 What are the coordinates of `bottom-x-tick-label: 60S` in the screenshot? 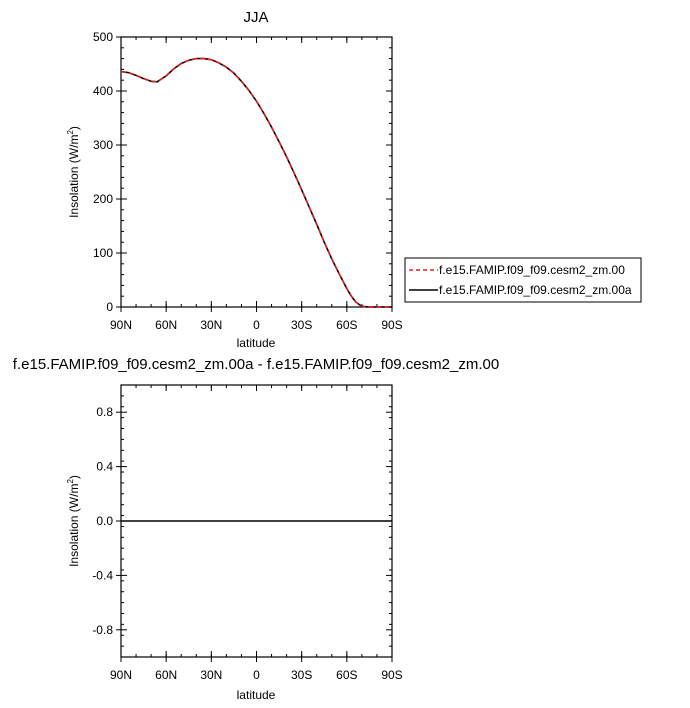 It's located at (346, 675).